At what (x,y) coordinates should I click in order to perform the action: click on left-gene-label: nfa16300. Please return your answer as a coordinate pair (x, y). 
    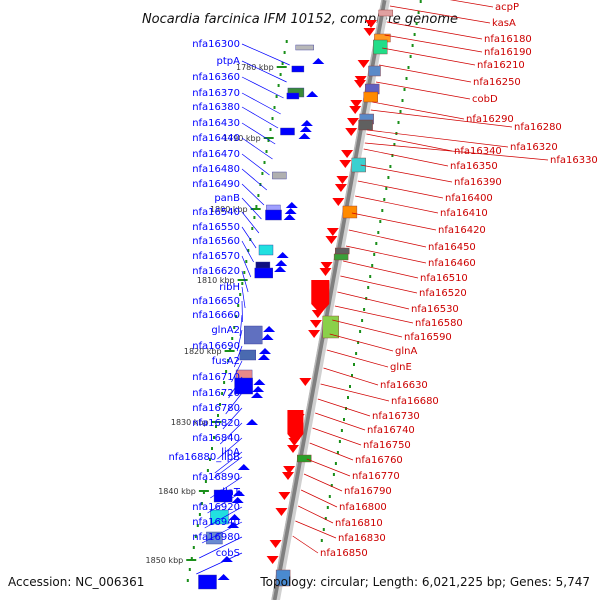
    Looking at the image, I should click on (216, 44).